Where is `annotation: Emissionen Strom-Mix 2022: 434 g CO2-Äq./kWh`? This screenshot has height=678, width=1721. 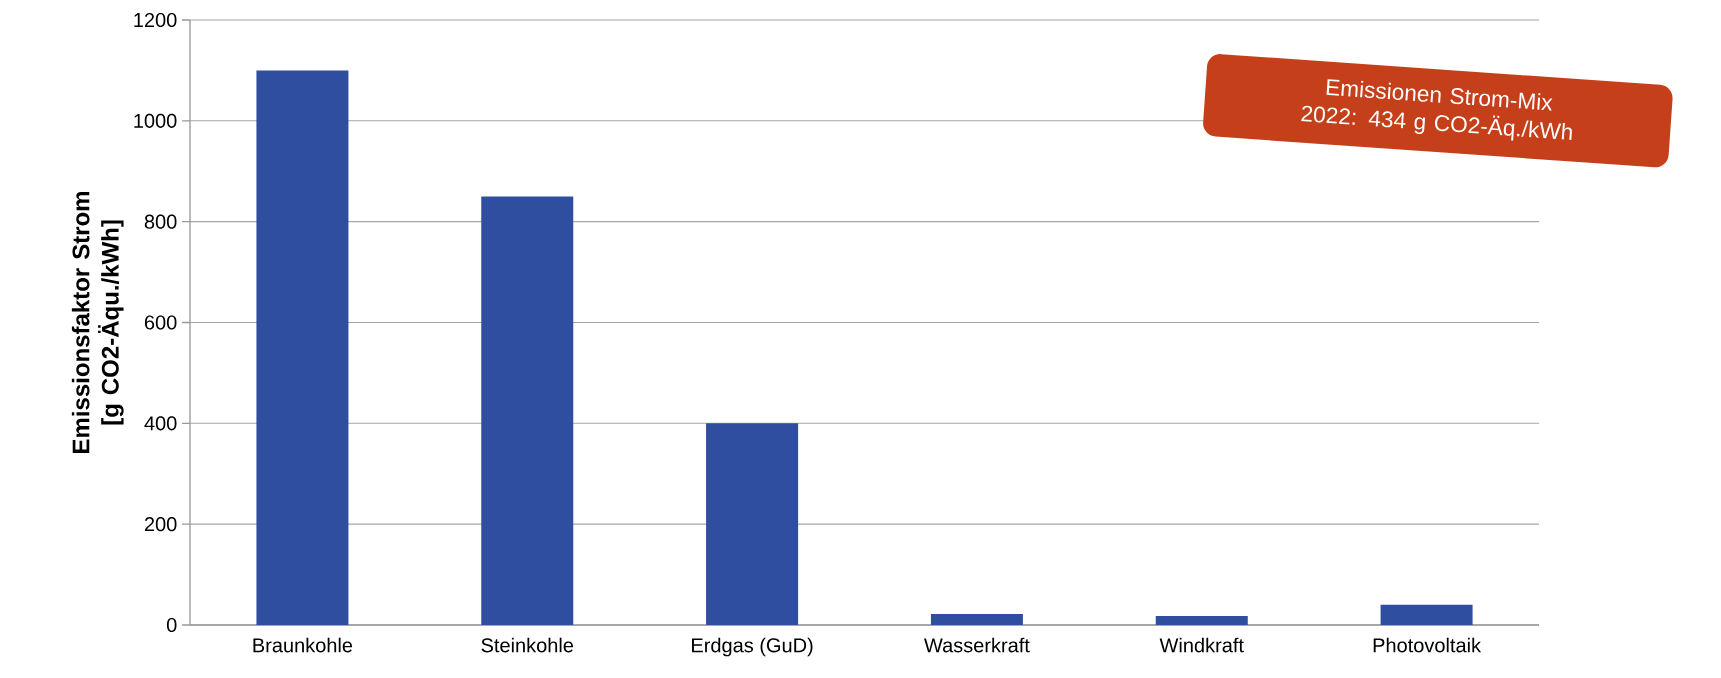
annotation: Emissionen Strom-Mix 2022: 434 g CO2-Äq./kWh is located at coordinates (1436, 110).